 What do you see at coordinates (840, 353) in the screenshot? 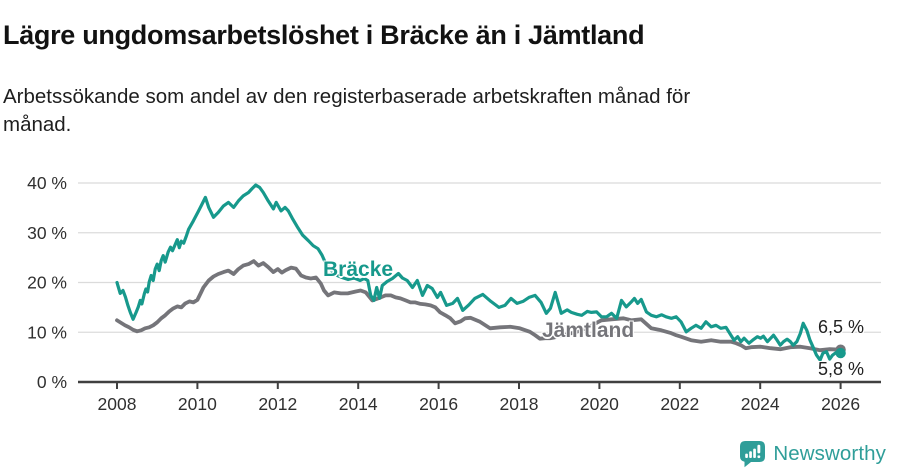
I see `series-end-dot-bracke` at bounding box center [840, 353].